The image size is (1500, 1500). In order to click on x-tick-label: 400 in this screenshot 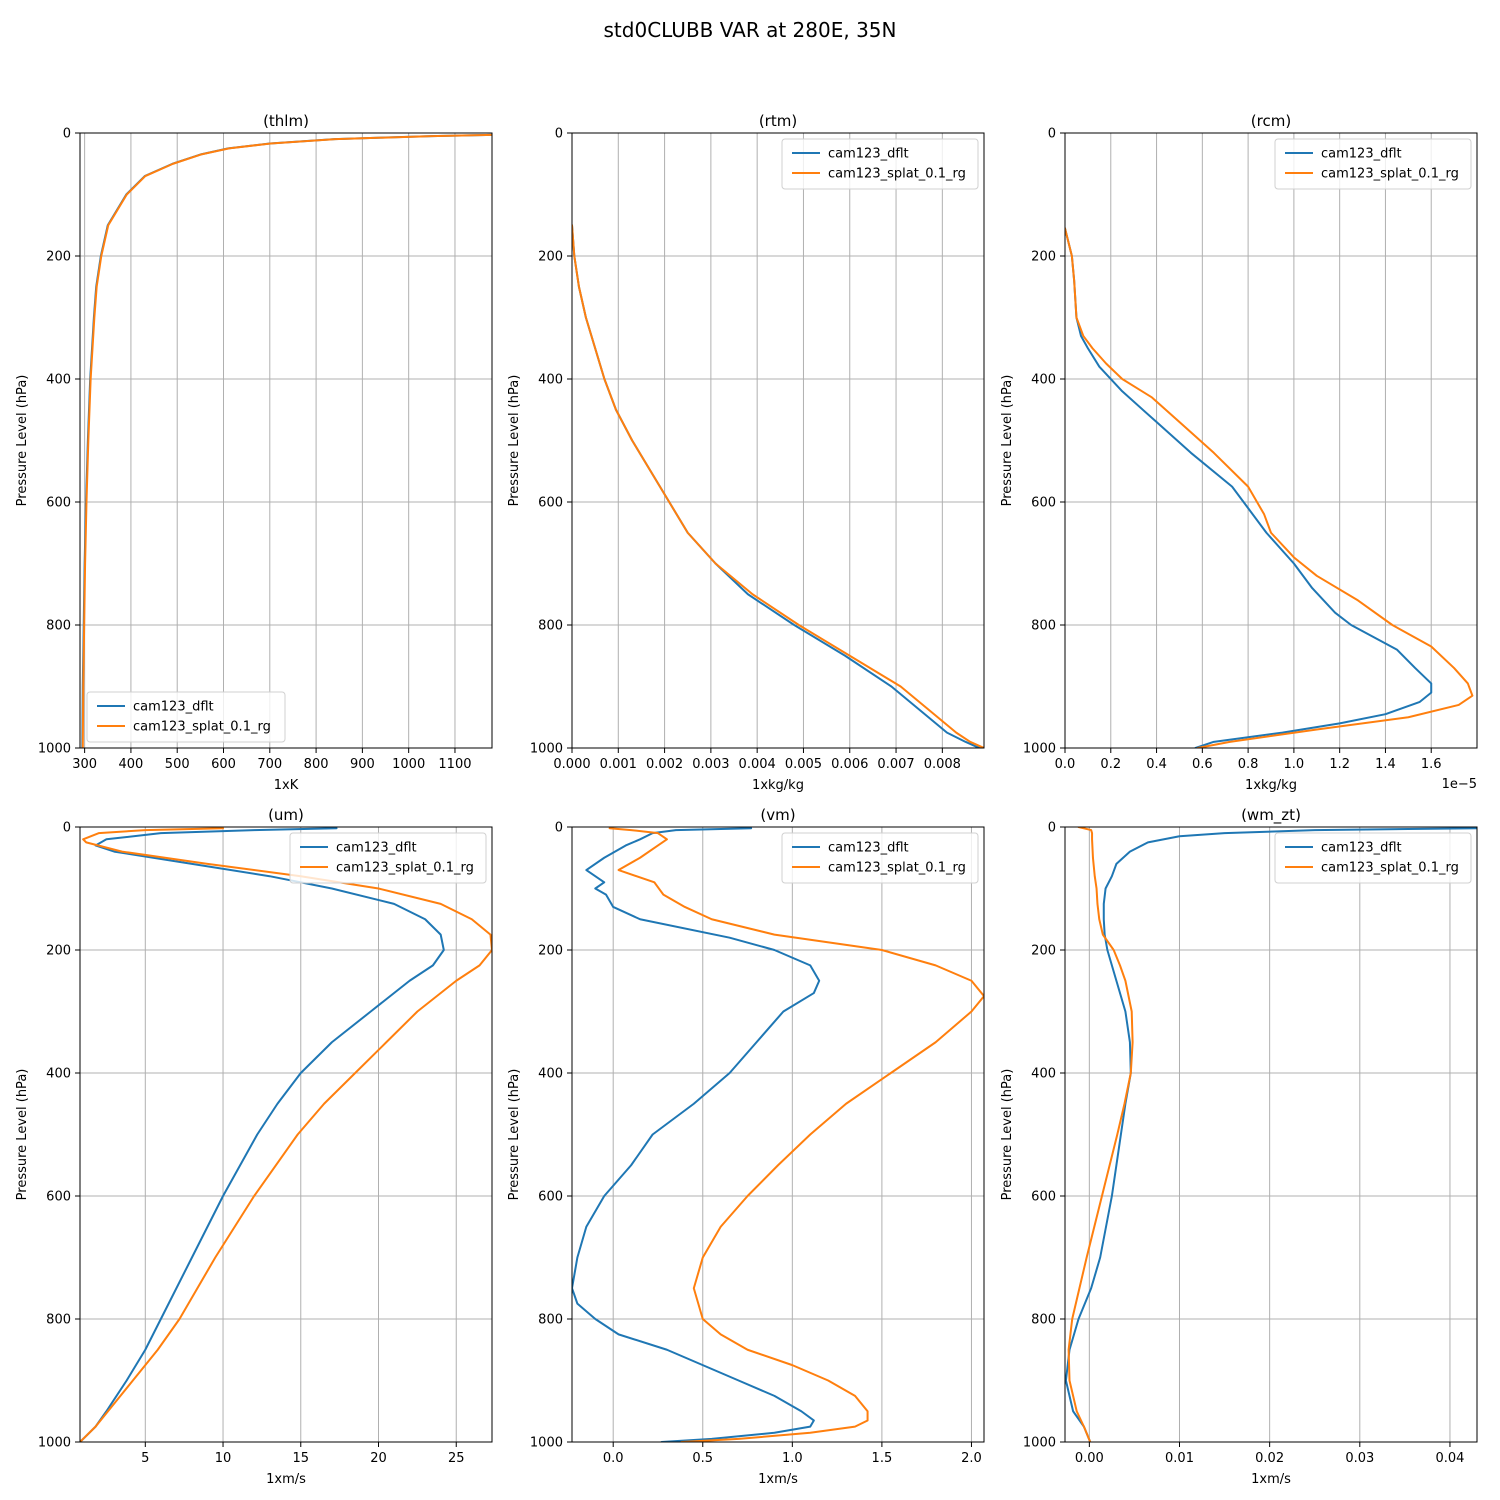, I will do `click(131, 764)`.